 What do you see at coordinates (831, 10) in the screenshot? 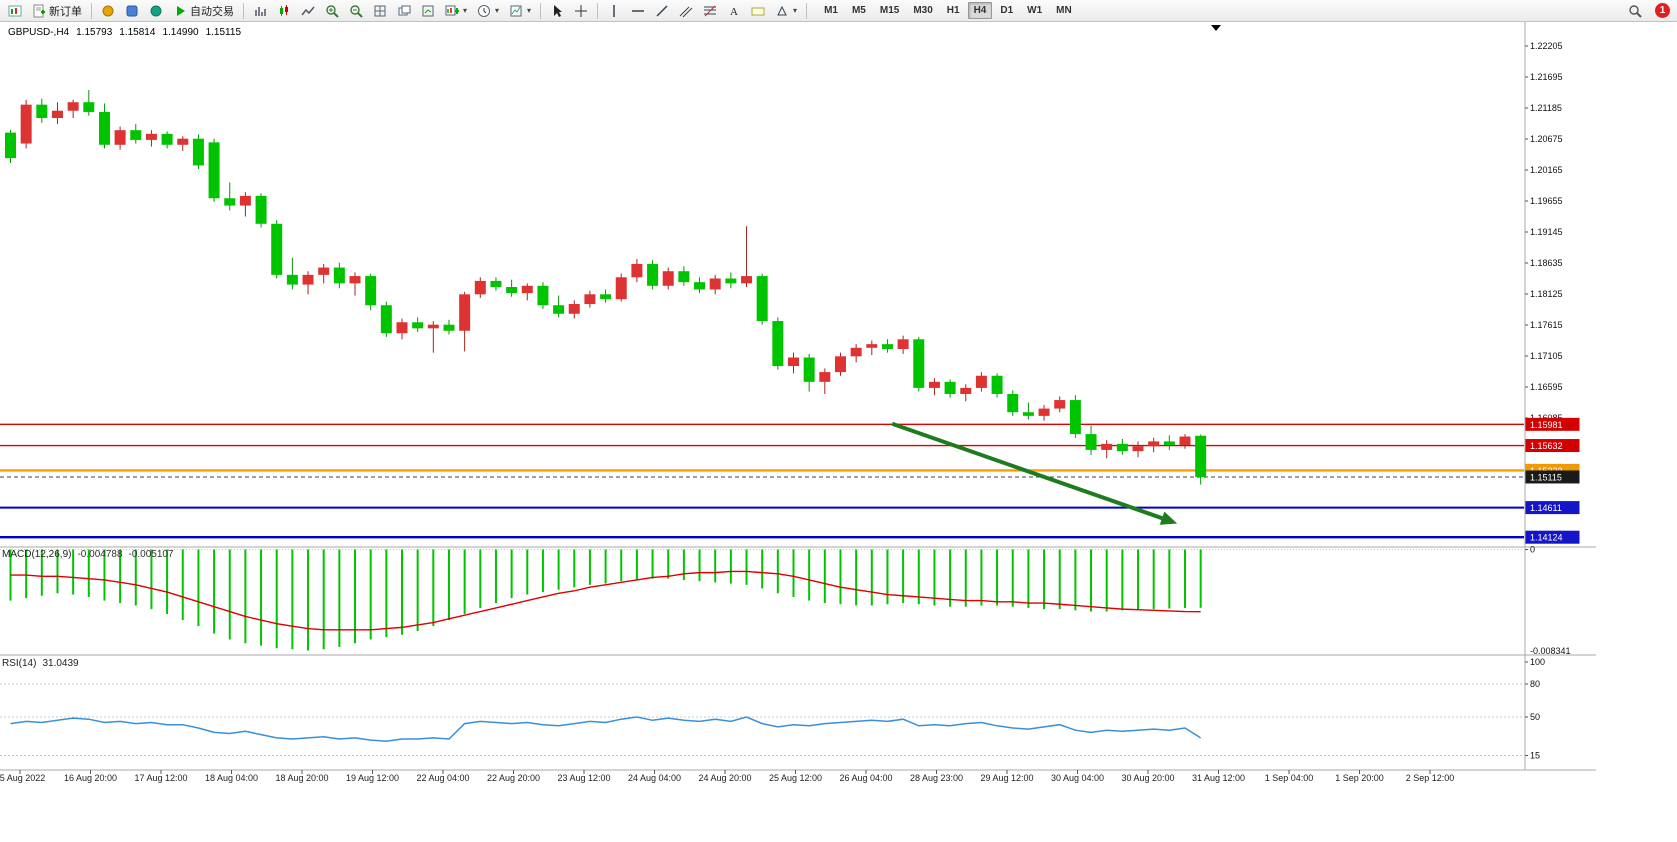
I see `timeframe-m1: M1` at bounding box center [831, 10].